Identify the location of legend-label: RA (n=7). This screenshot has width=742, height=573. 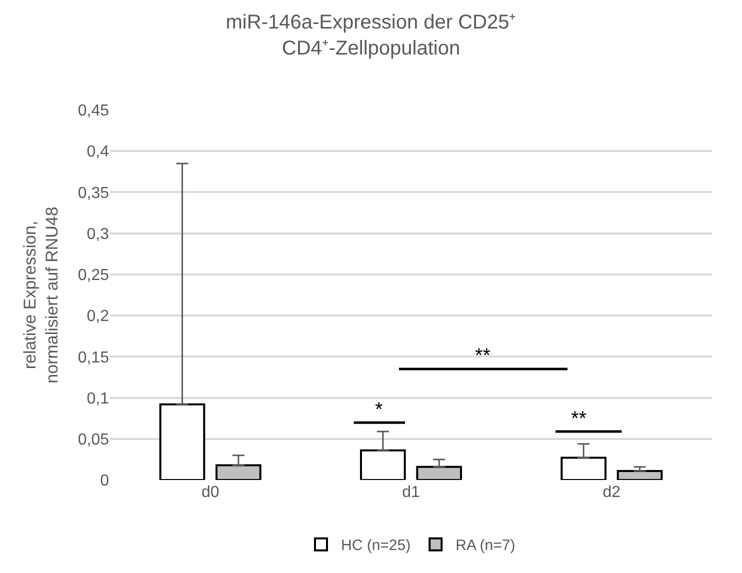
(486, 545).